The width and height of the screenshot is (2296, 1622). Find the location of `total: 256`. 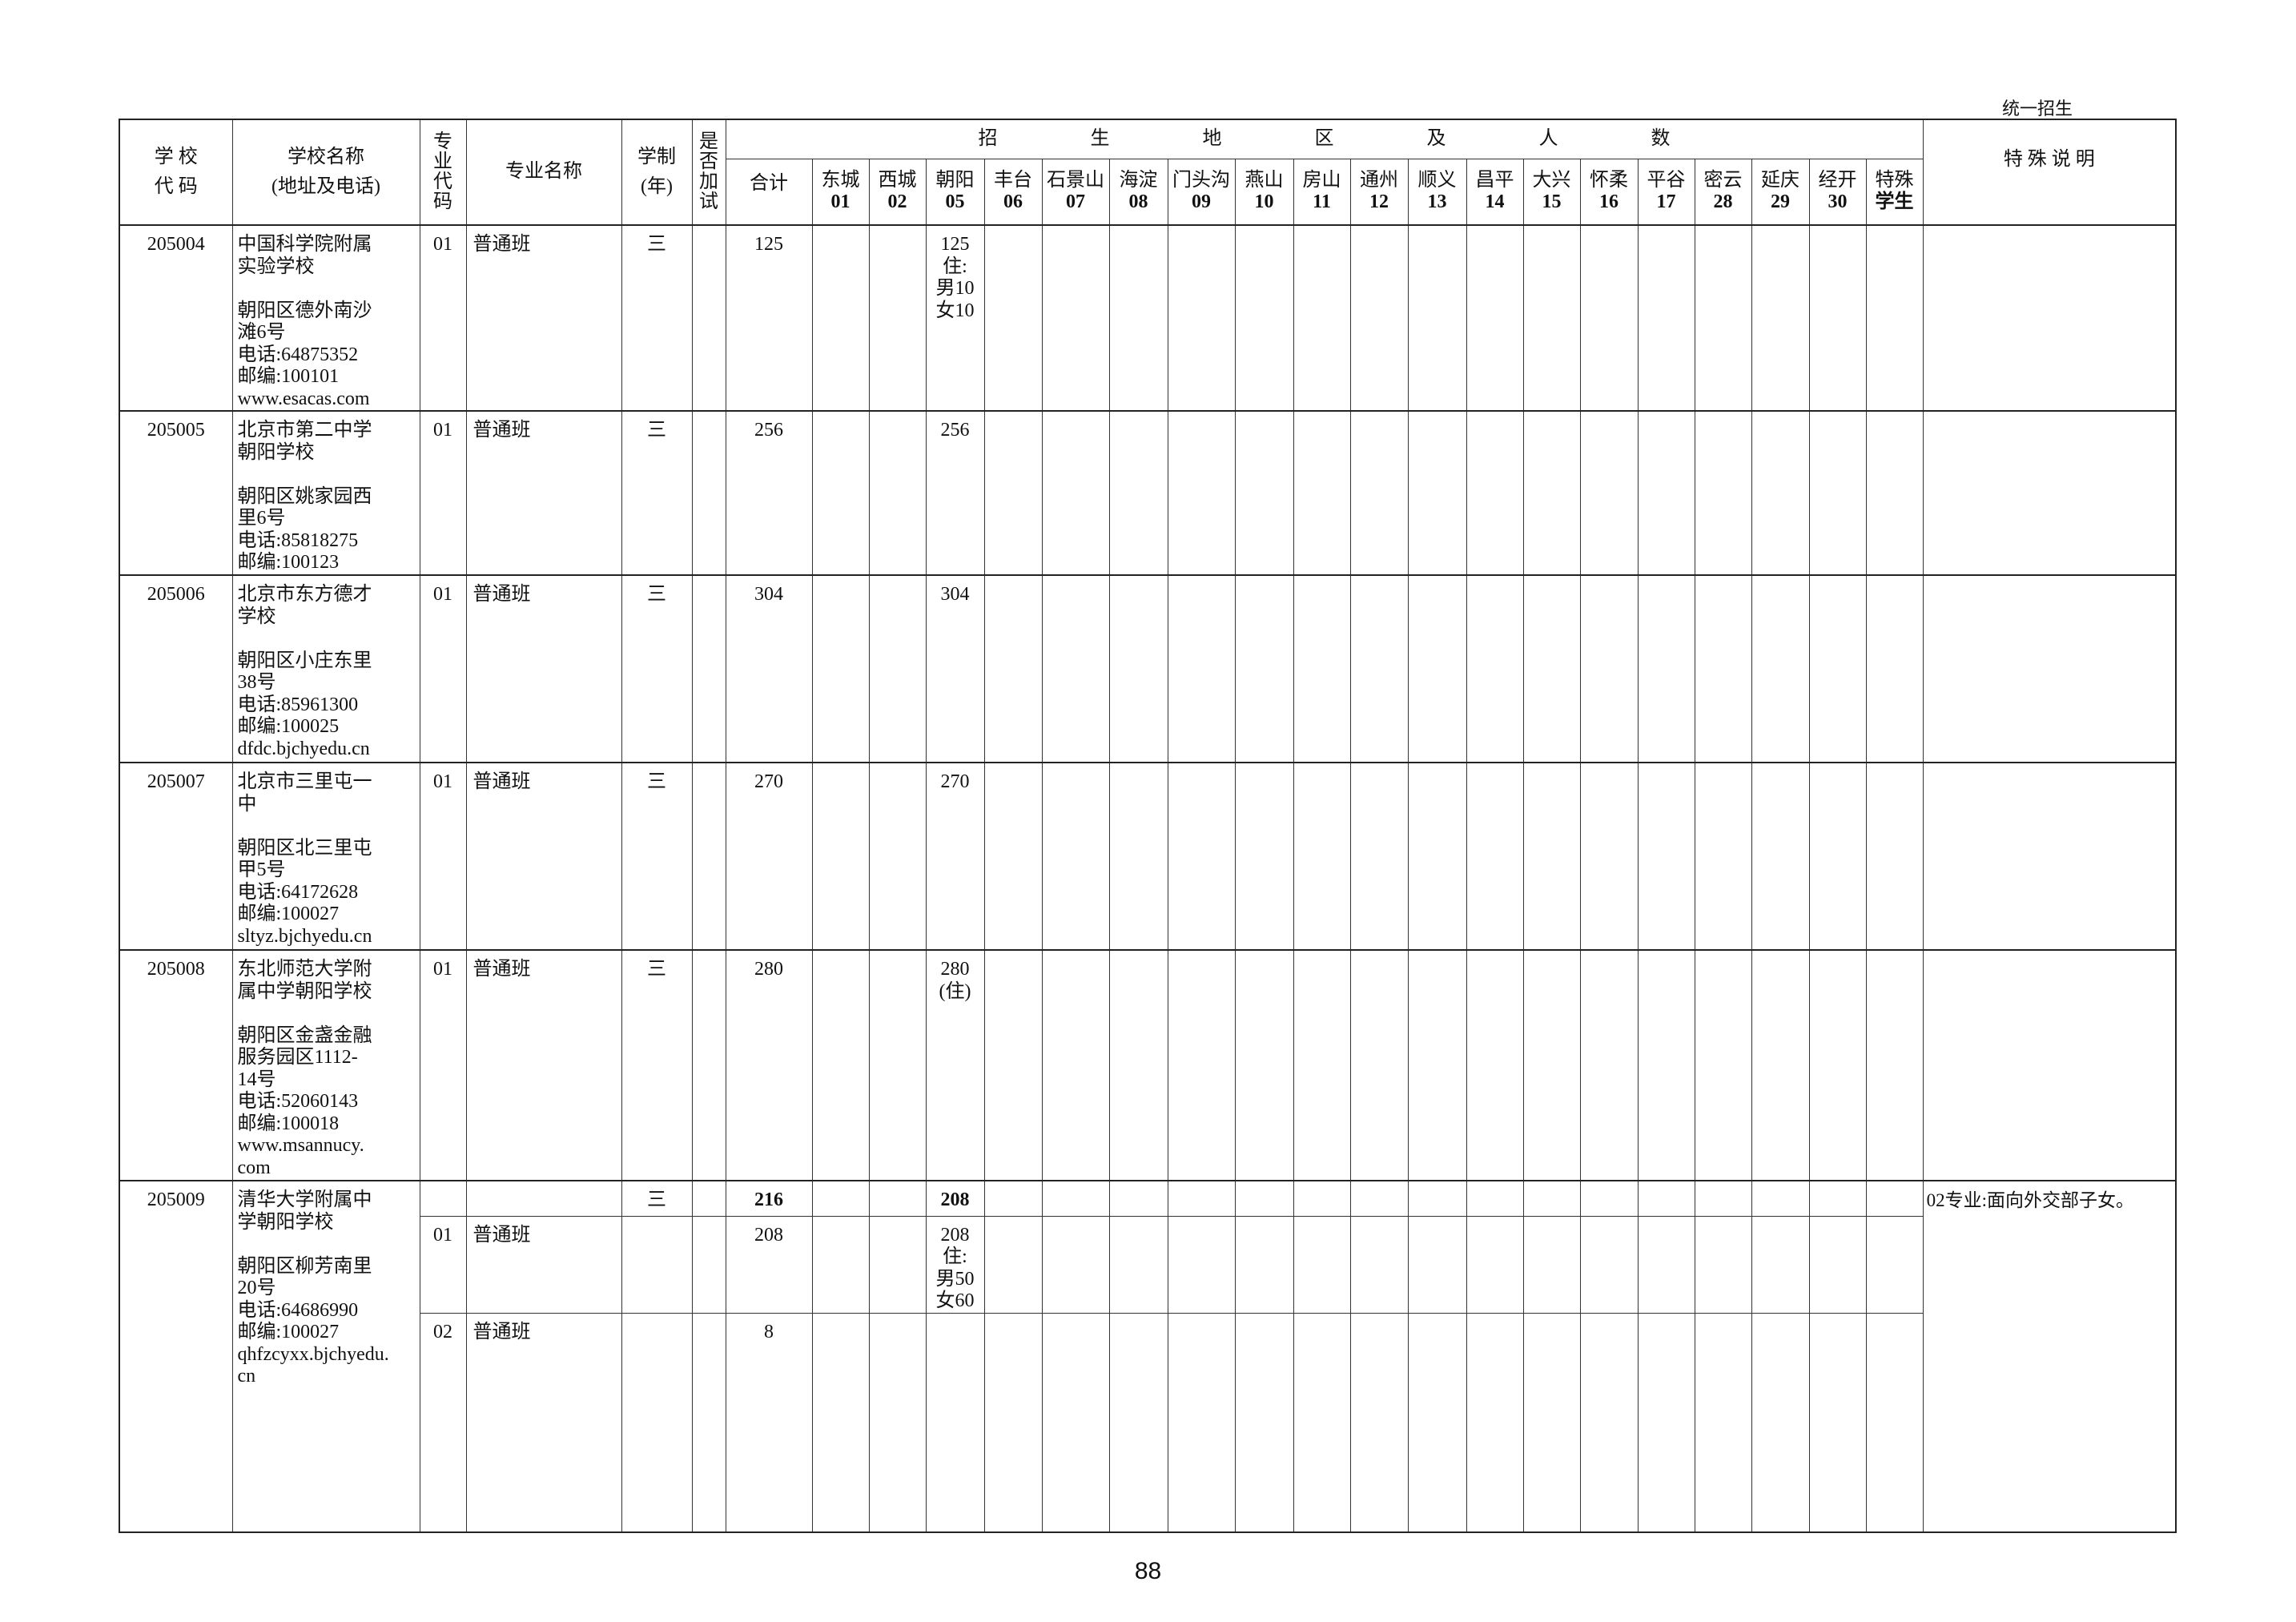

total: 256 is located at coordinates (769, 493).